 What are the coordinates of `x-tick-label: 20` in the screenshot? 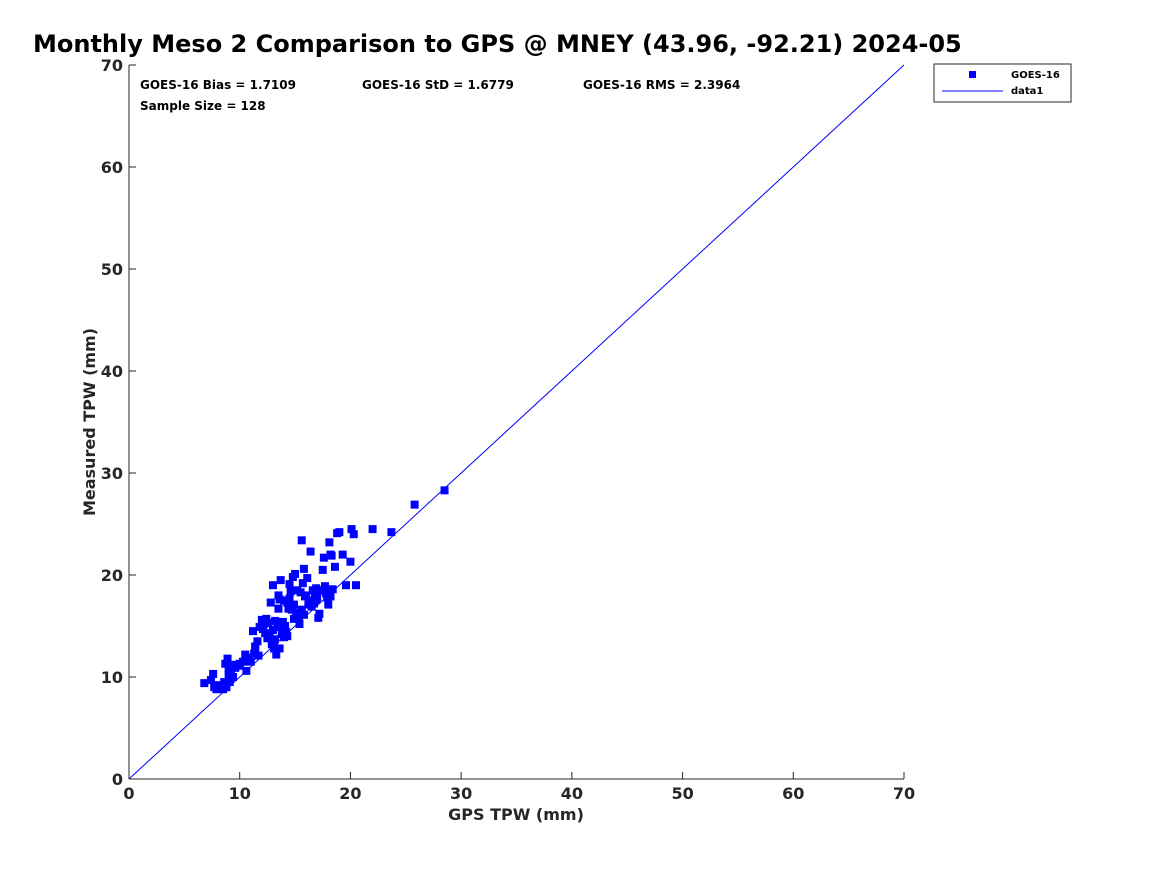 It's located at (350, 793).